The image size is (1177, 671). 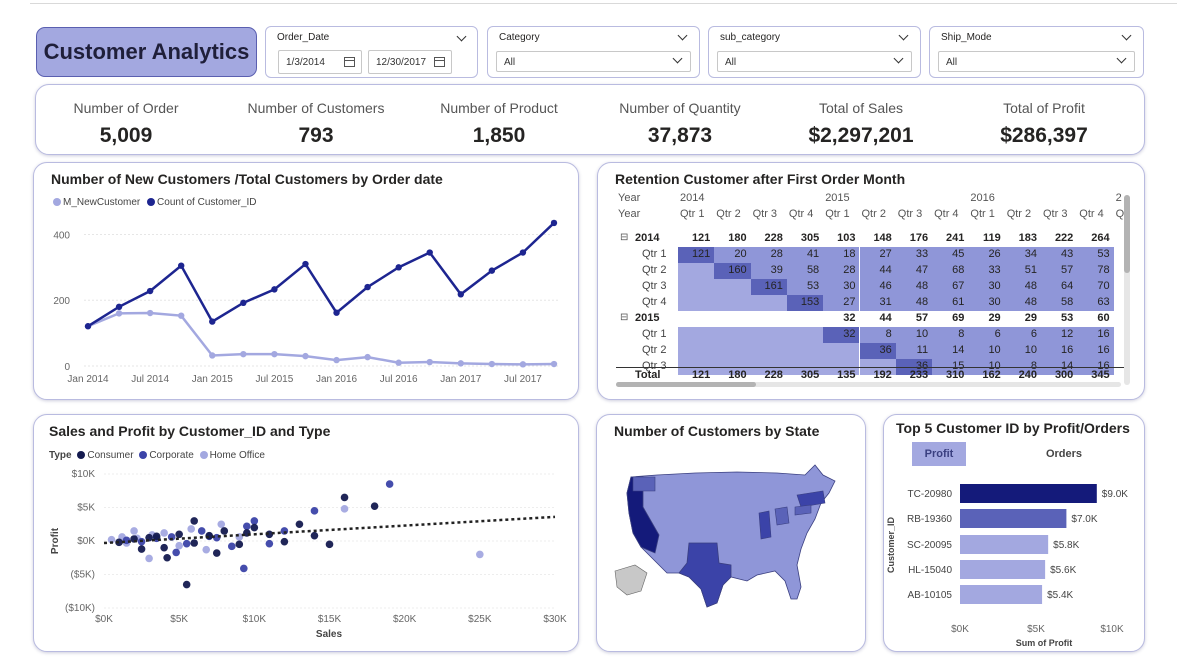 What do you see at coordinates (732, 255) in the screenshot?
I see `matrix-cell: 20` at bounding box center [732, 255].